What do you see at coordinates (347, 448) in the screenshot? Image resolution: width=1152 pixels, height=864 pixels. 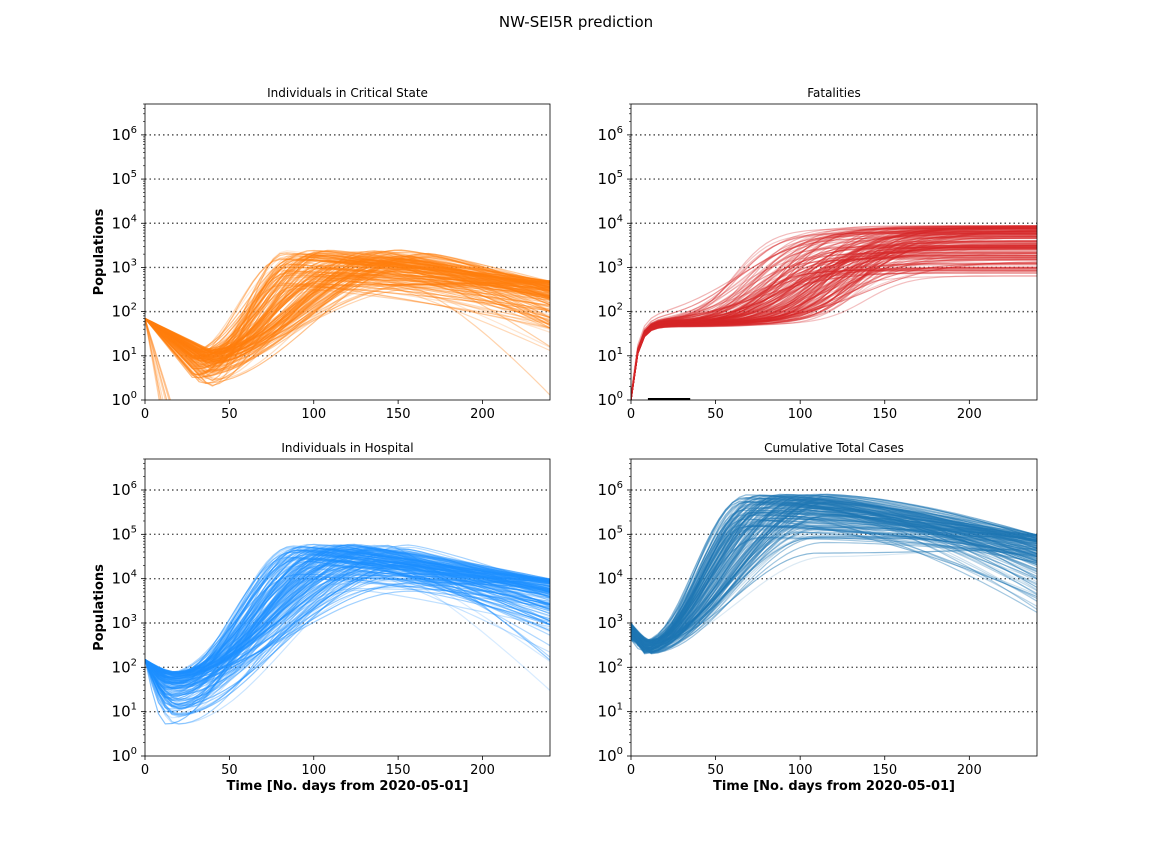 I see `panel-title: Individuals in Hospital` at bounding box center [347, 448].